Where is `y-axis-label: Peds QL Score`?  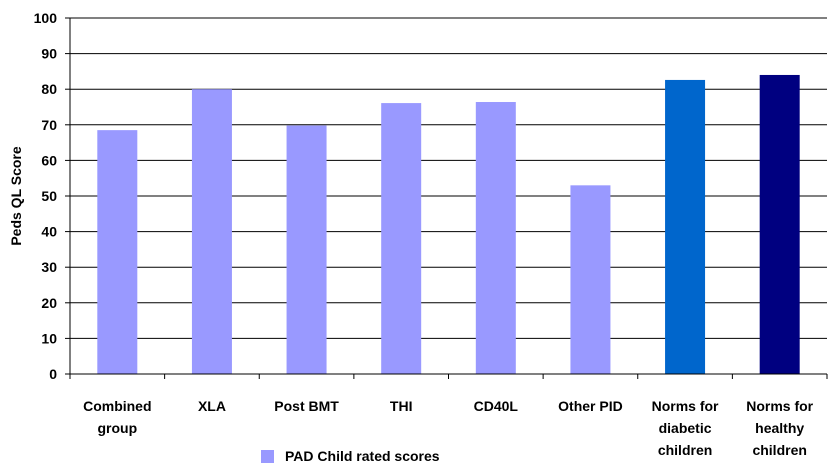 y-axis-label: Peds QL Score is located at coordinates (16, 196).